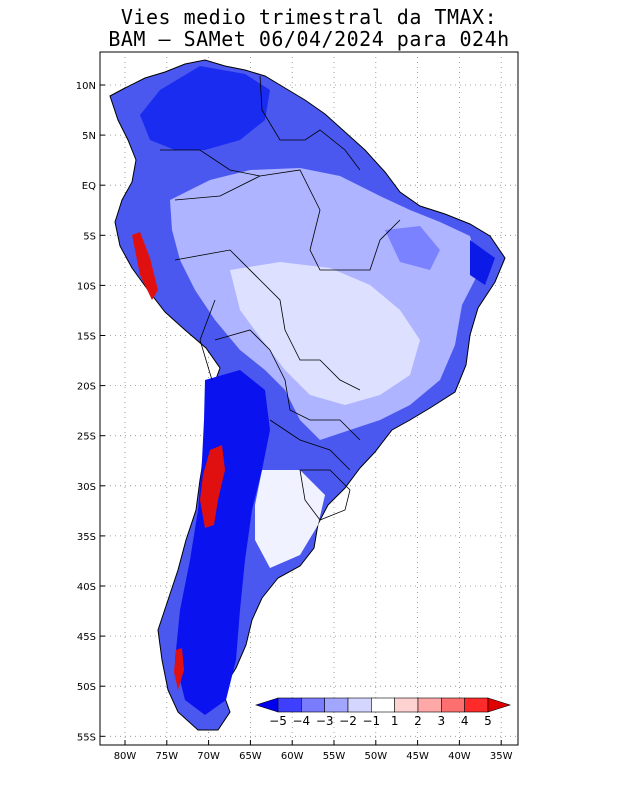 This screenshot has width=618, height=800. I want to click on colorbar: −5 −4 −3 −2 −1 1 2 3 4 5, so click(383, 712).